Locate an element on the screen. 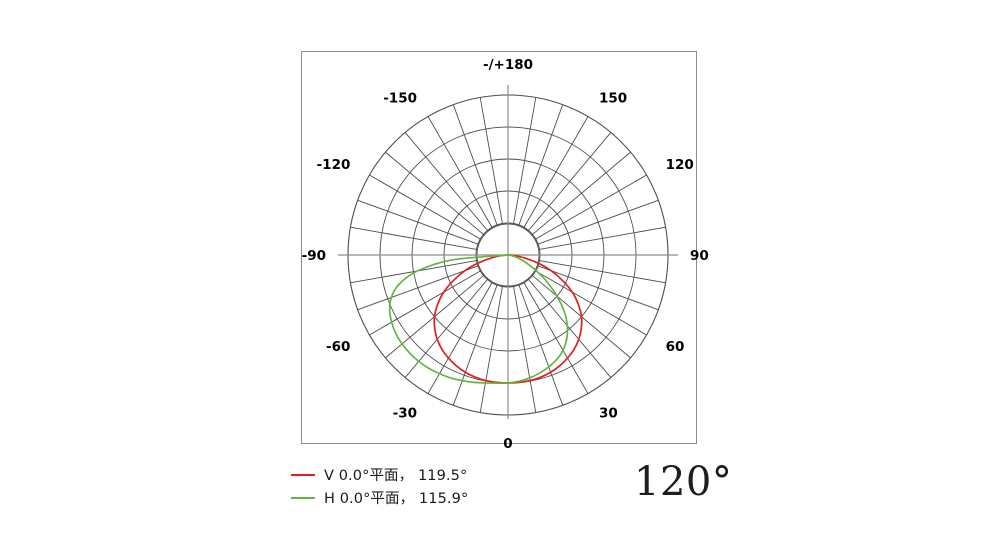 This screenshot has width=1005, height=550. legend-item-h: H 0.0°平面， 115.9° is located at coordinates (456, 497).